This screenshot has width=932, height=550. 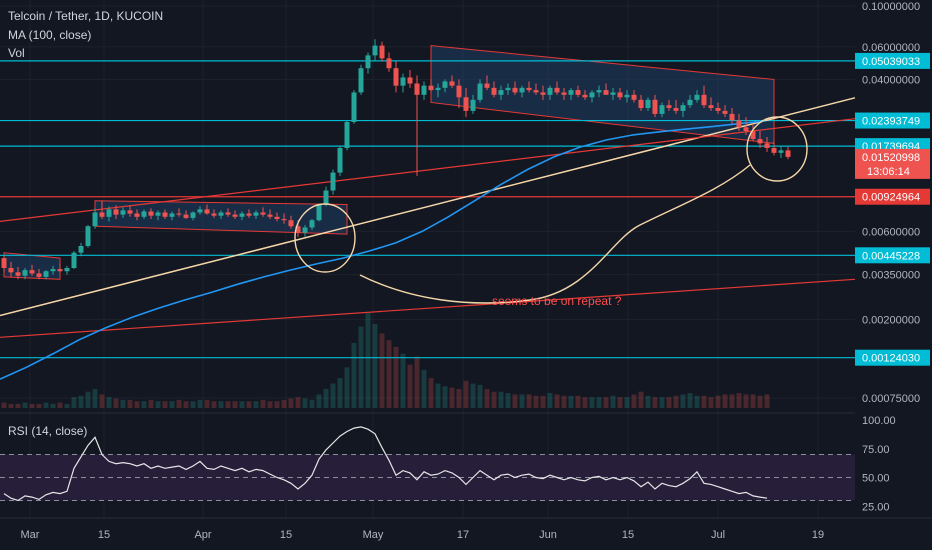 I want to click on price-label: 0.00445228, so click(x=891, y=256).